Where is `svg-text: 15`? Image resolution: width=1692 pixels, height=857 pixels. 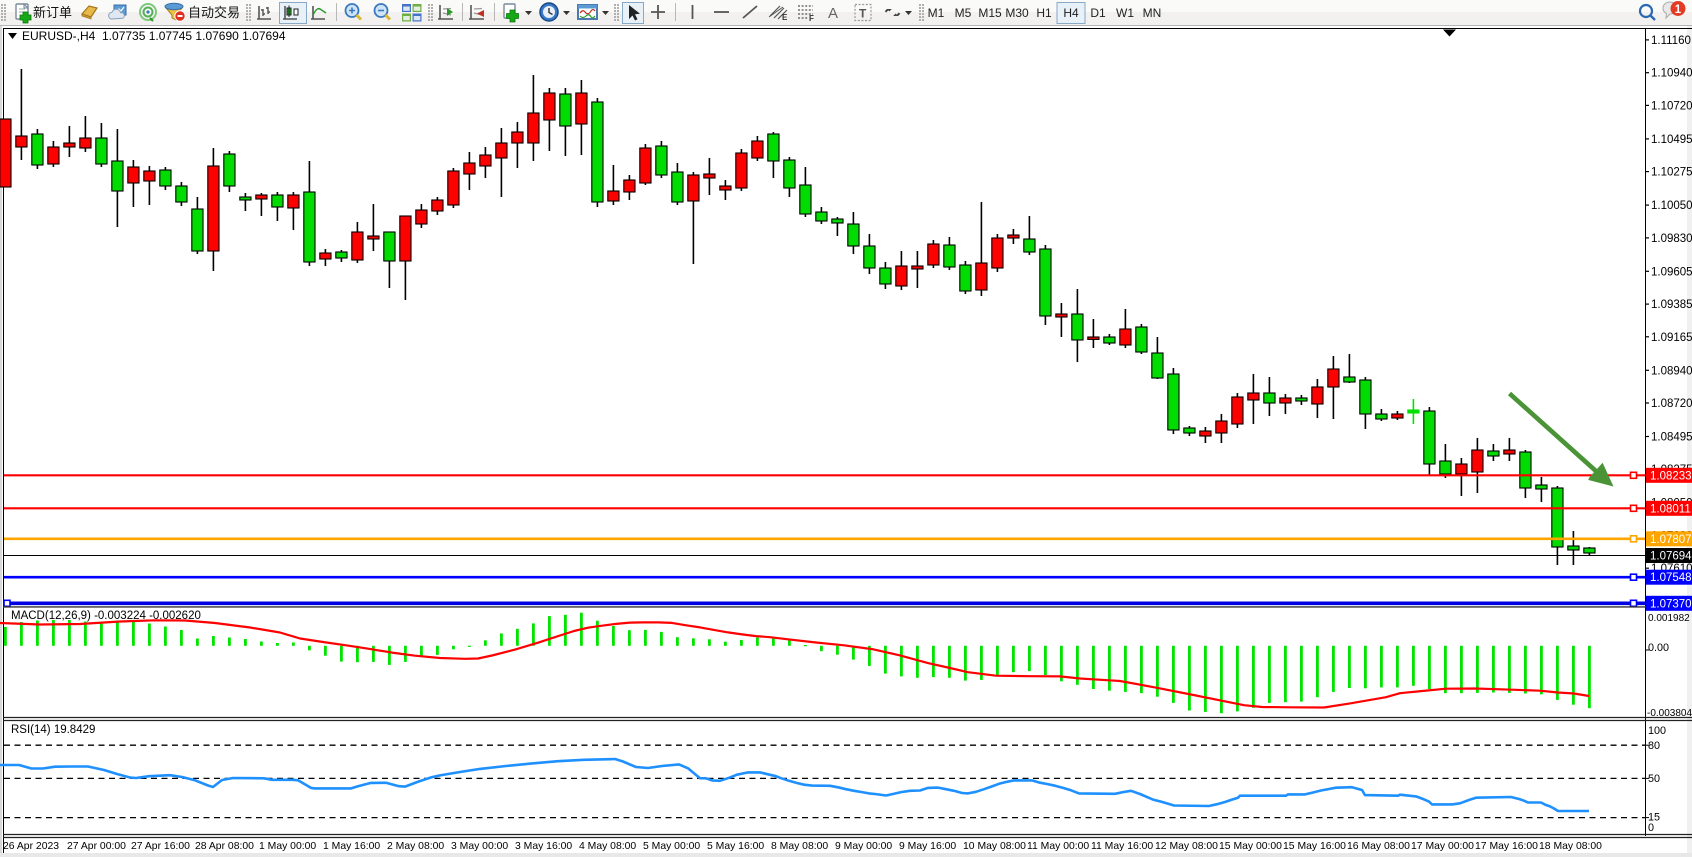 svg-text: 15 is located at coordinates (1654, 818).